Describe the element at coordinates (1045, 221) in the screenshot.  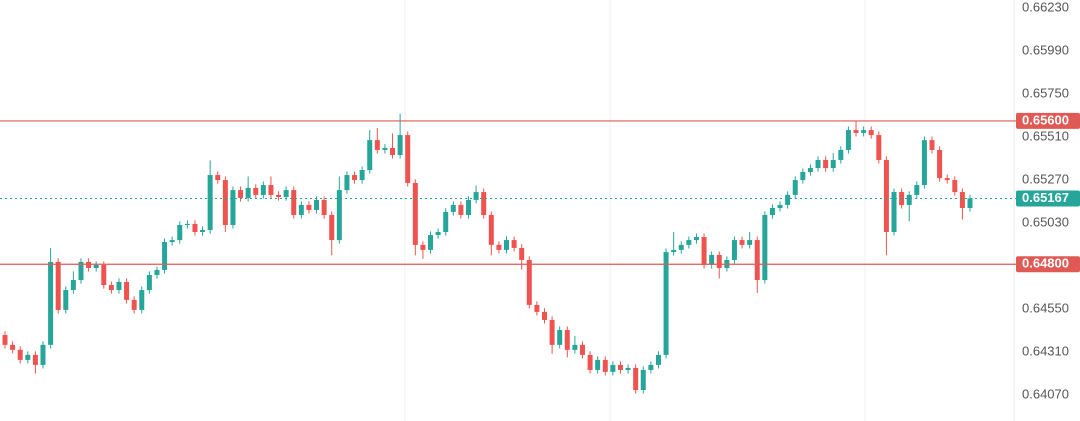
I see `y-tick-label: 0.65030` at that location.